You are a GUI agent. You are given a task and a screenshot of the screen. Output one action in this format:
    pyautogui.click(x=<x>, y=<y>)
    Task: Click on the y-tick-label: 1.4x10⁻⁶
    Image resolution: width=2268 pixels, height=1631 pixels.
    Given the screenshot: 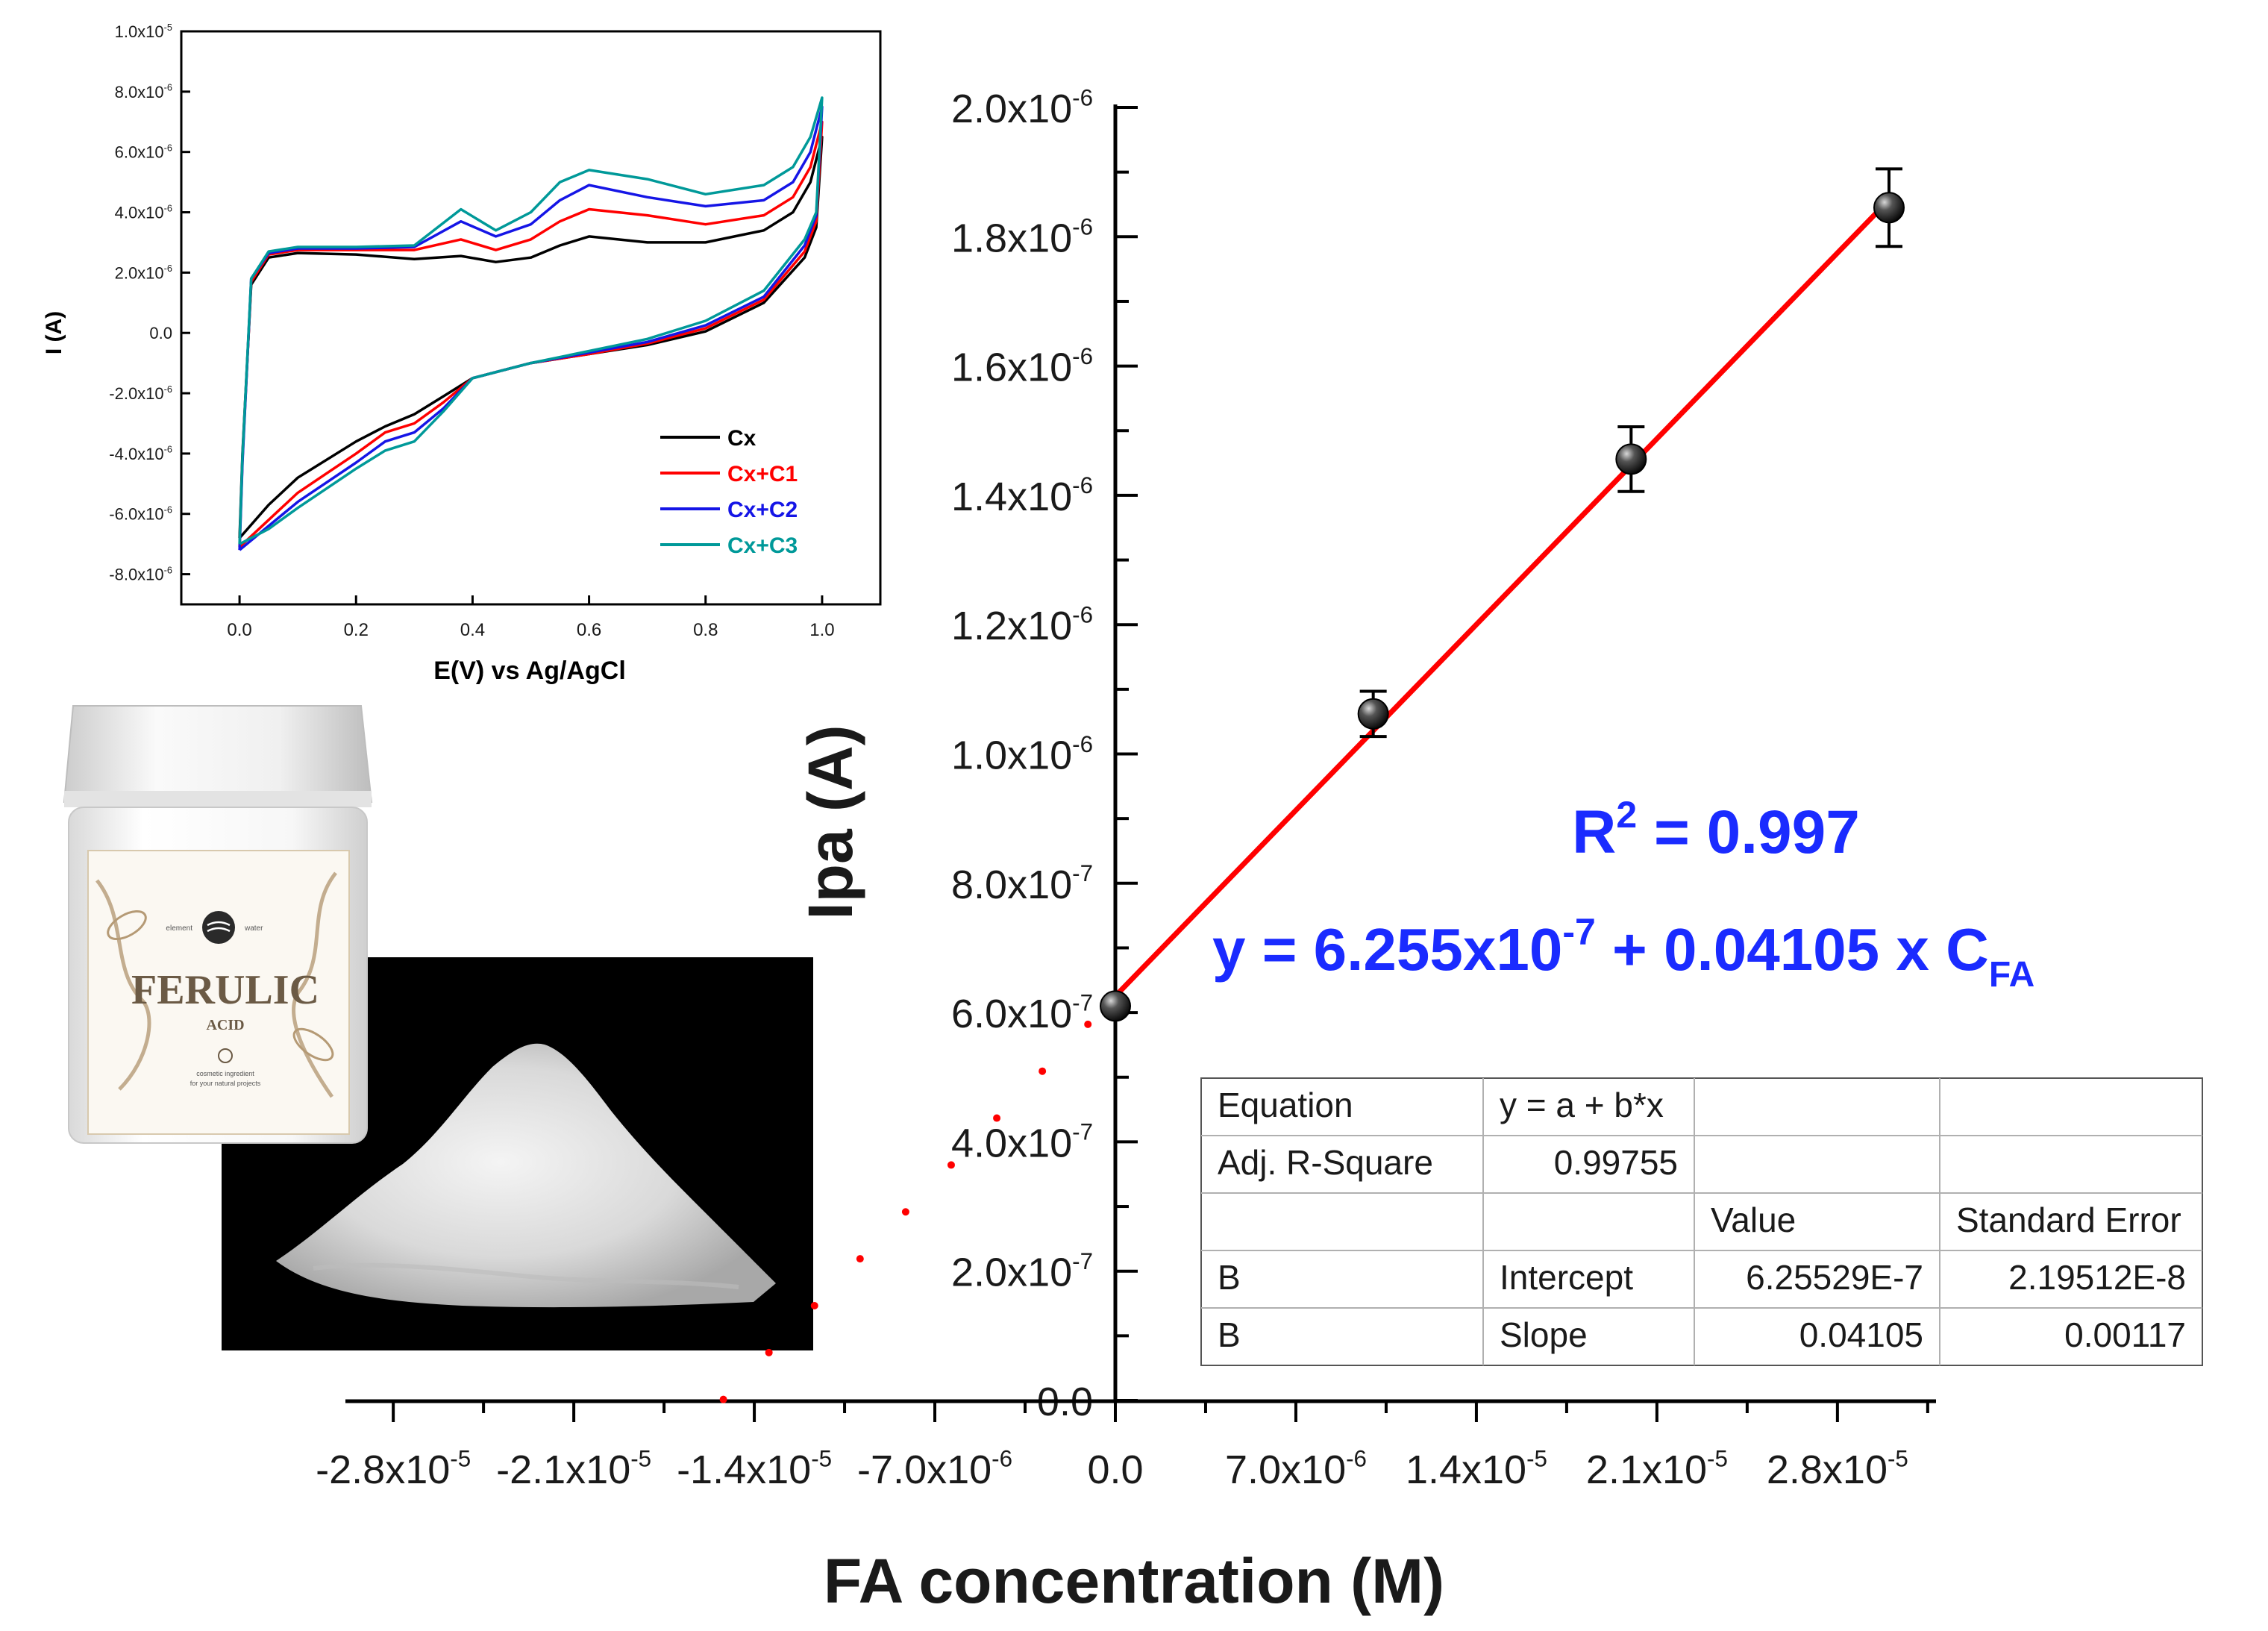 What is the action you would take?
    pyautogui.click(x=1022, y=495)
    